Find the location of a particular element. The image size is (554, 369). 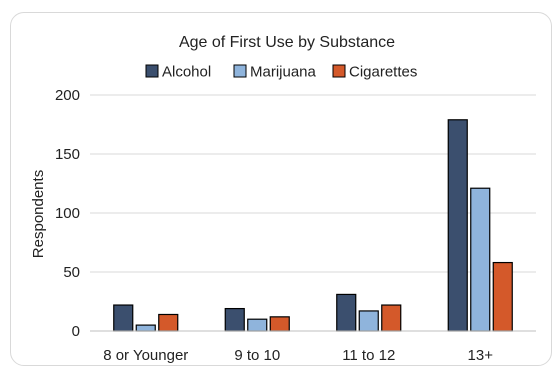

legend-swatch-cigarettes is located at coordinates (339, 71).